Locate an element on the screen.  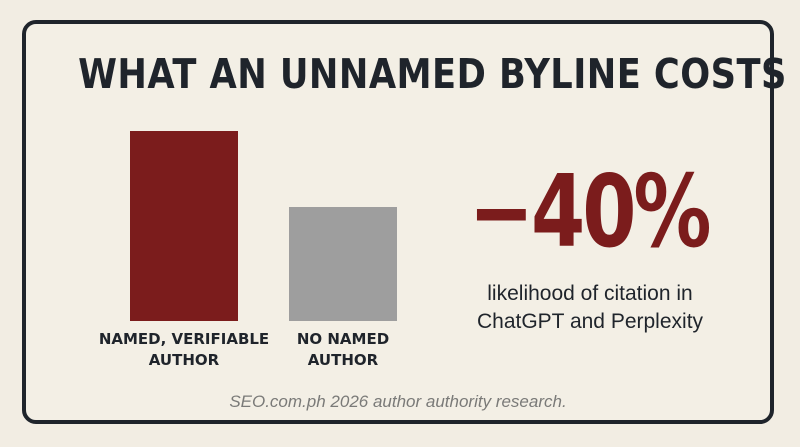
stat-description-line-1: likelihood of citation in is located at coordinates (590, 293).